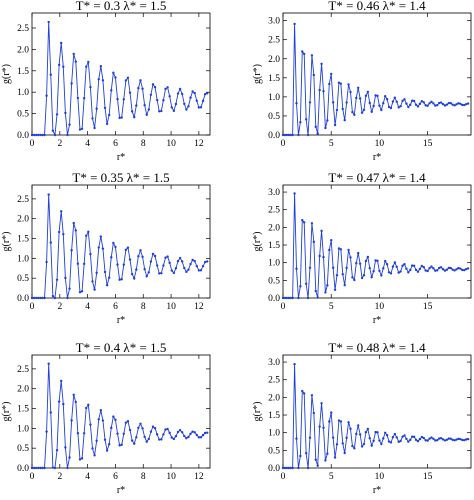 This screenshot has width=474, height=500. Describe the element at coordinates (23, 136) in the screenshot. I see `y-tick-label: 0.0` at that location.